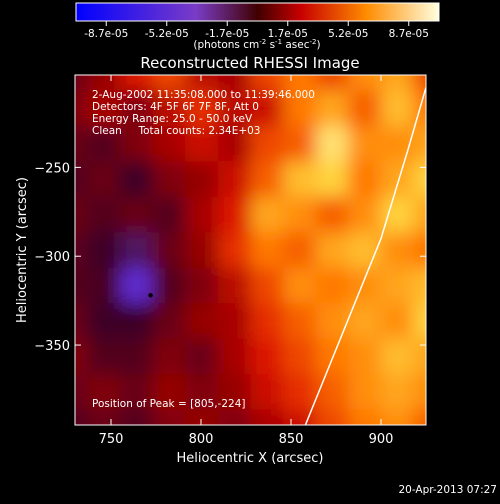  Describe the element at coordinates (52, 257) in the screenshot. I see `y-tick-label: −300` at that location.